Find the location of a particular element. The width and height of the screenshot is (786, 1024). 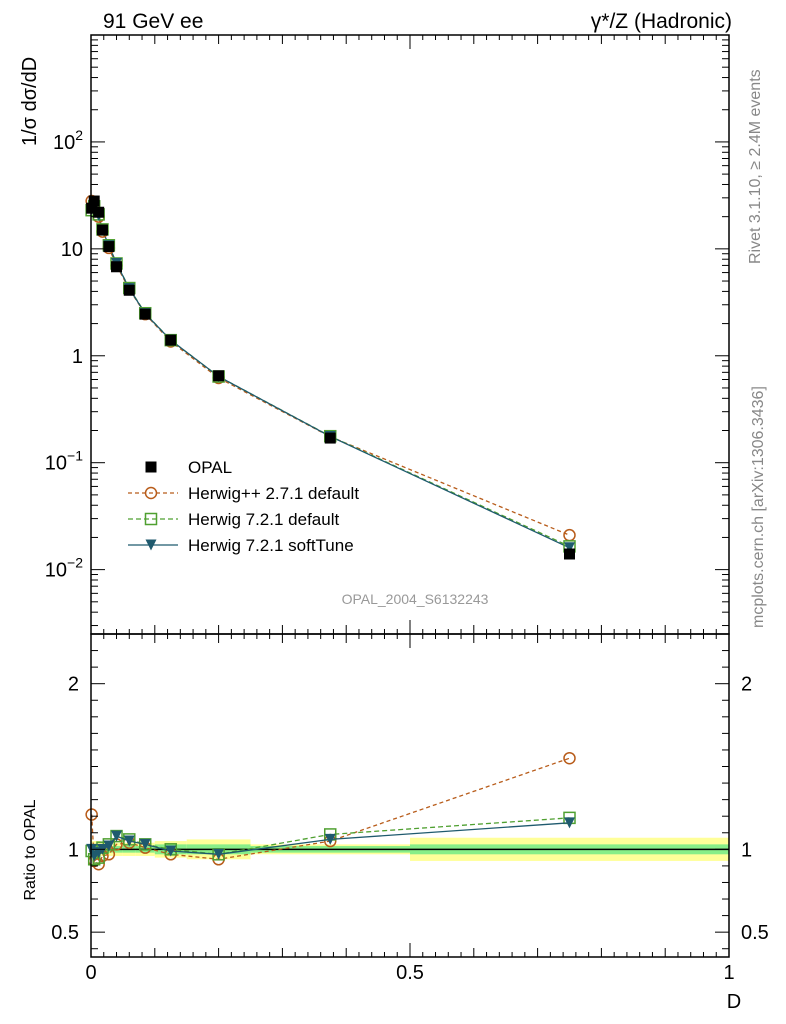

legend-label: Herwig++ 2.7.1 default is located at coordinates (273, 493).